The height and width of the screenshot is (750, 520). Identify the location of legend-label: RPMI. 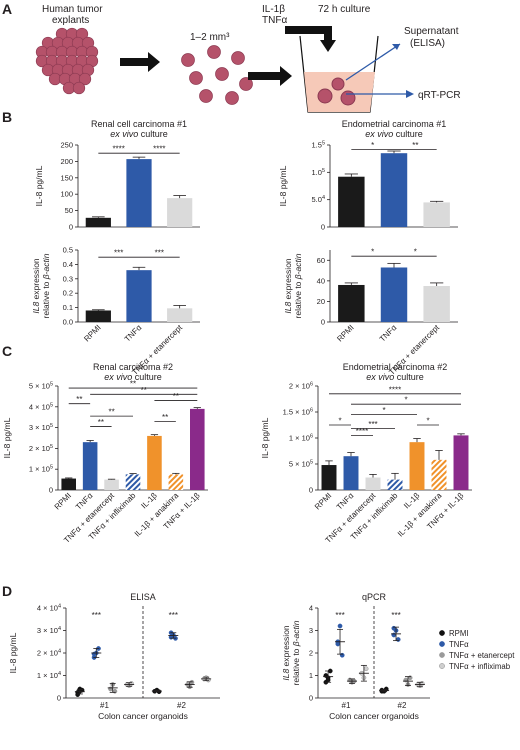
(459, 633).